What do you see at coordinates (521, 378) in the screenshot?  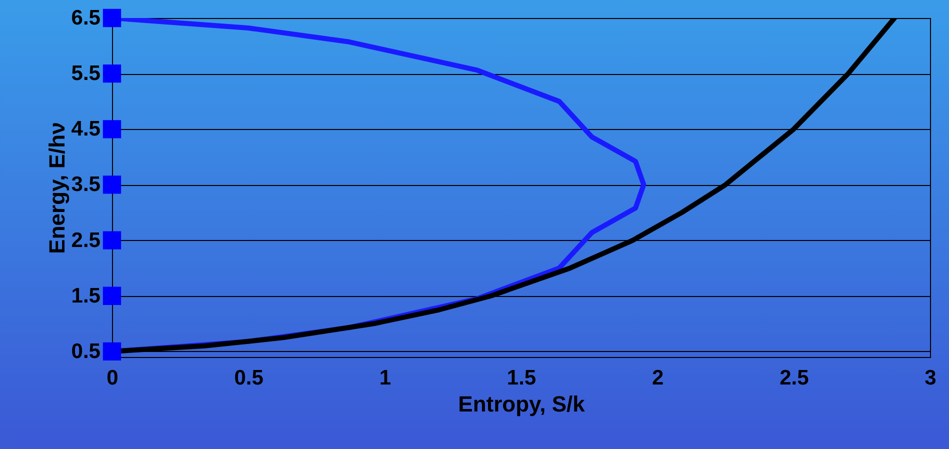 I see `x-tick-label: 1.5` at bounding box center [521, 378].